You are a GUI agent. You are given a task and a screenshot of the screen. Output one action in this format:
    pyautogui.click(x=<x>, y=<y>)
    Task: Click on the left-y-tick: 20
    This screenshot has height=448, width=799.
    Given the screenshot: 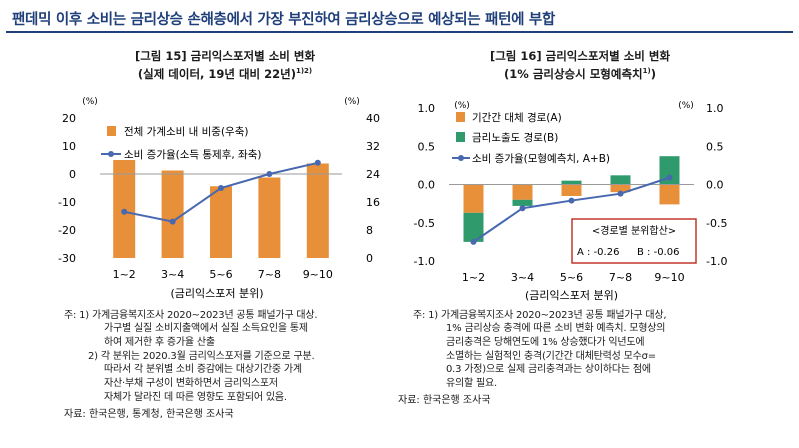 What is the action you would take?
    pyautogui.click(x=69, y=118)
    